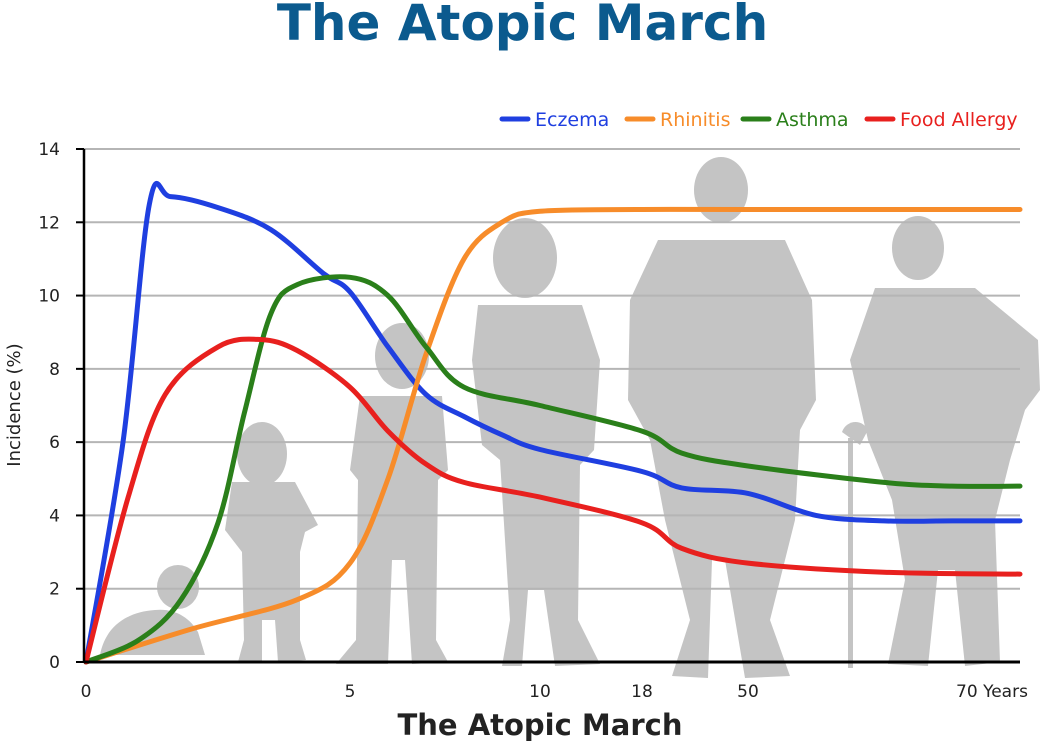 This screenshot has width=1045, height=746. Describe the element at coordinates (350, 692) in the screenshot. I see `x-tick-label: 5` at that location.